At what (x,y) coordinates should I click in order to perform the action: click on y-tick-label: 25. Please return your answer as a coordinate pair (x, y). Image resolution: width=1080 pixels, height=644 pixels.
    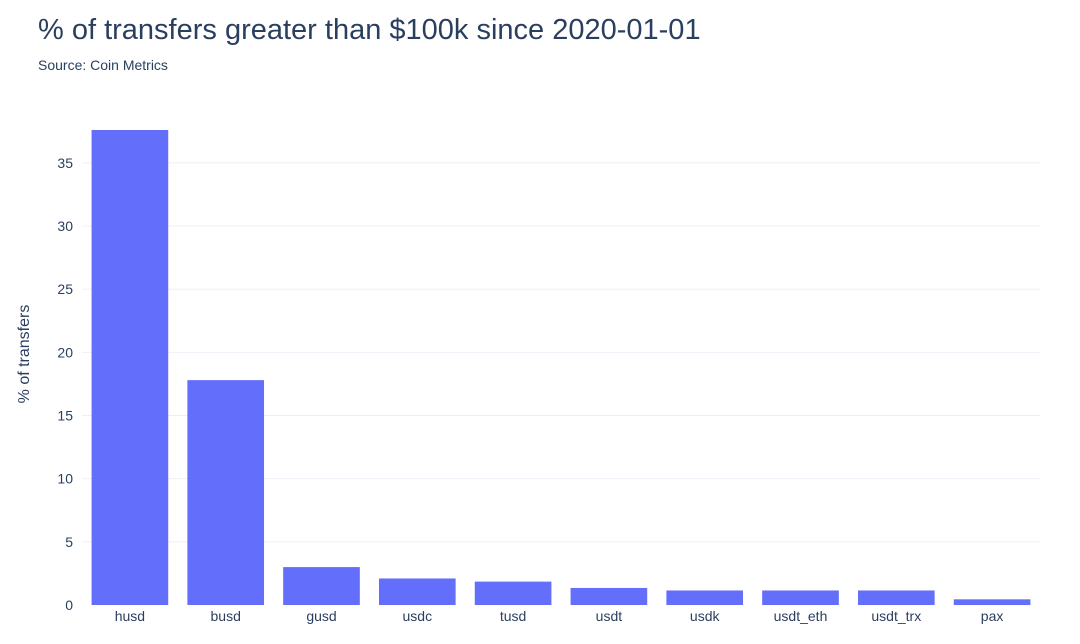
    Looking at the image, I should click on (65, 289).